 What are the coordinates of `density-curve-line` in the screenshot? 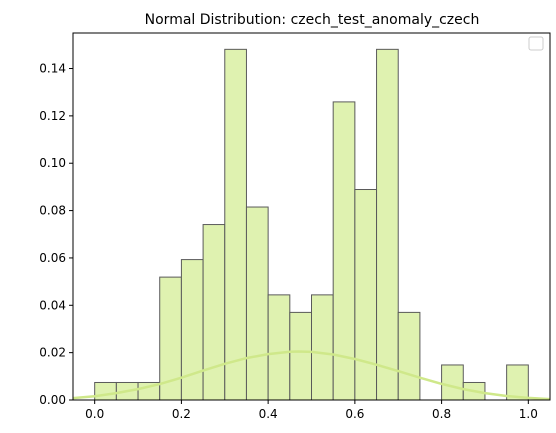 It's located at (311, 375).